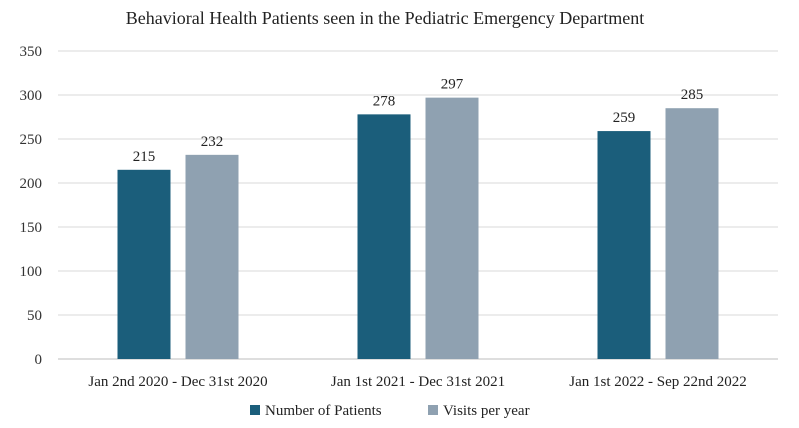 The image size is (799, 428). What do you see at coordinates (212, 142) in the screenshot?
I see `data-label: 232` at bounding box center [212, 142].